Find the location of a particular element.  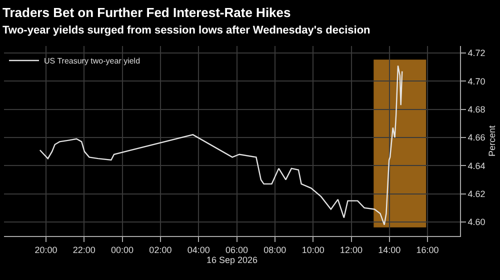

y-tick-label: 4.64 is located at coordinates (477, 165).